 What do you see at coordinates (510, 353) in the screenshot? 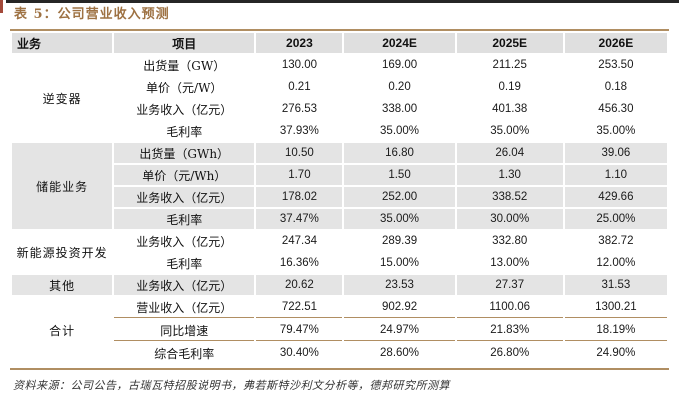
I see `cell-value: 26.80%` at bounding box center [510, 353].